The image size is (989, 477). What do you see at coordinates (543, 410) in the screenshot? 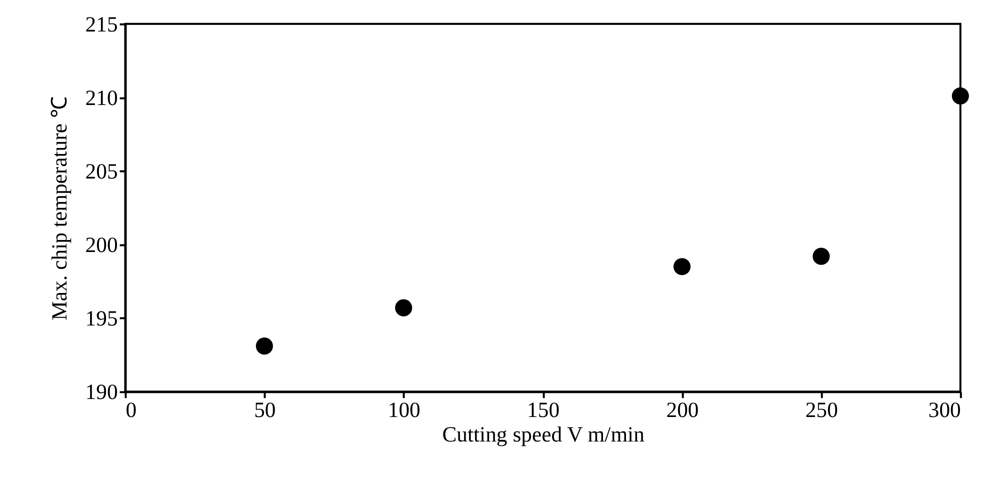
I see `x-tick-label: 150` at bounding box center [543, 410].